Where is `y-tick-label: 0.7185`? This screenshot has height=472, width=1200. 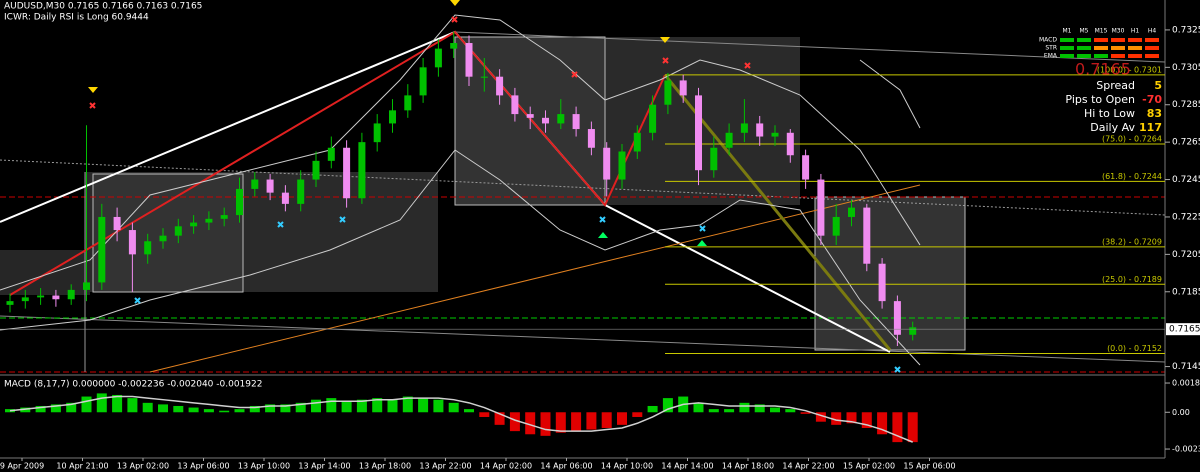 y-tick-label: 0.7185 is located at coordinates (1186, 292).